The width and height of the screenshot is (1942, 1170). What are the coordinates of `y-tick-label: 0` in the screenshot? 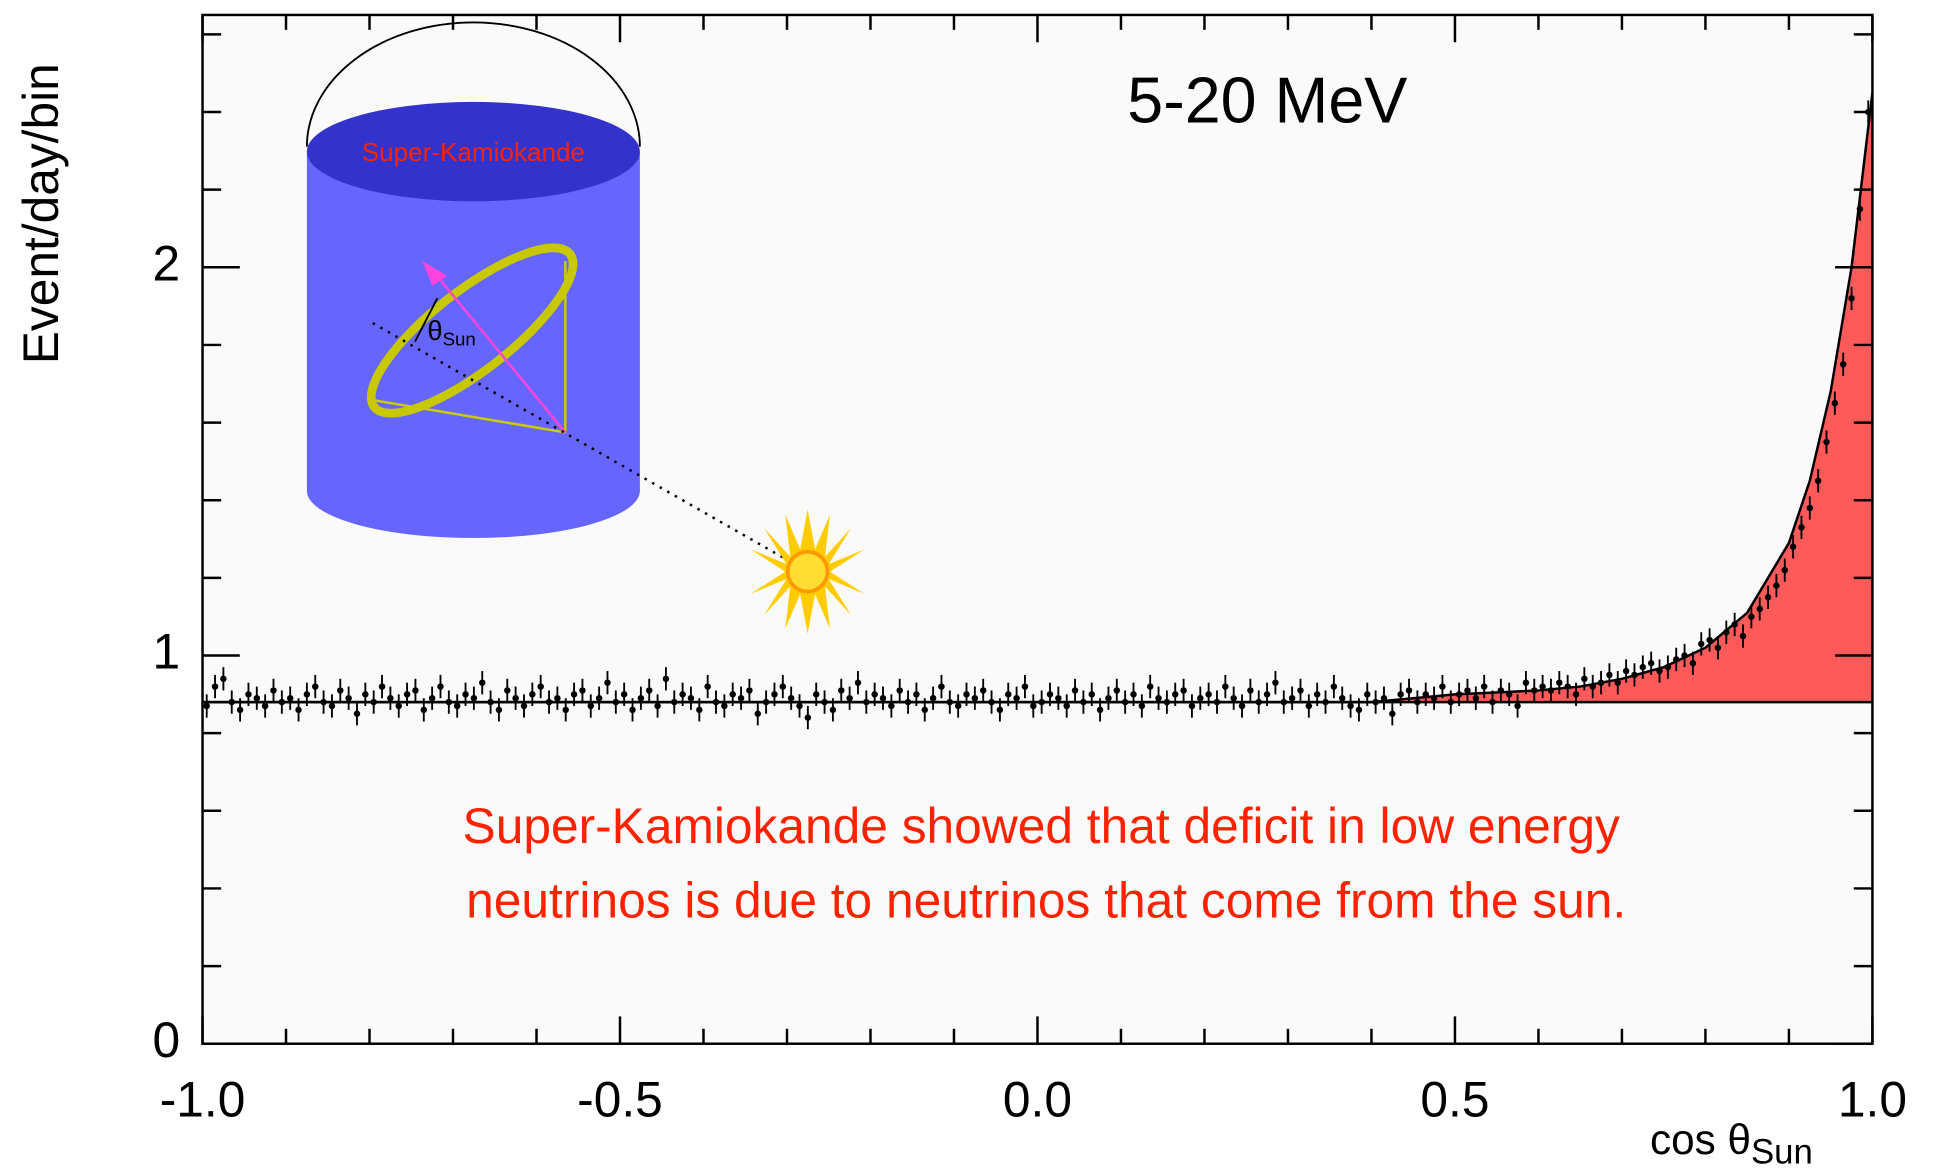 It's located at (167, 1040).